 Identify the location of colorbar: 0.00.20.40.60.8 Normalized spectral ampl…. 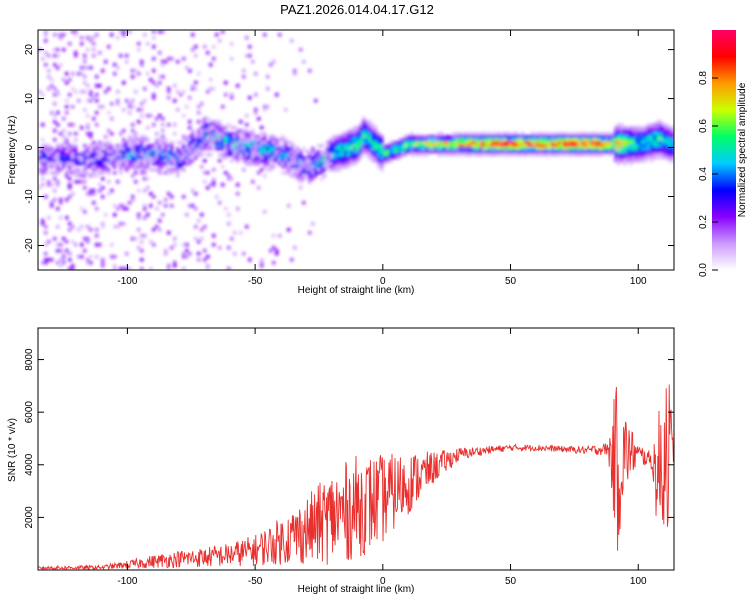
(723, 153).